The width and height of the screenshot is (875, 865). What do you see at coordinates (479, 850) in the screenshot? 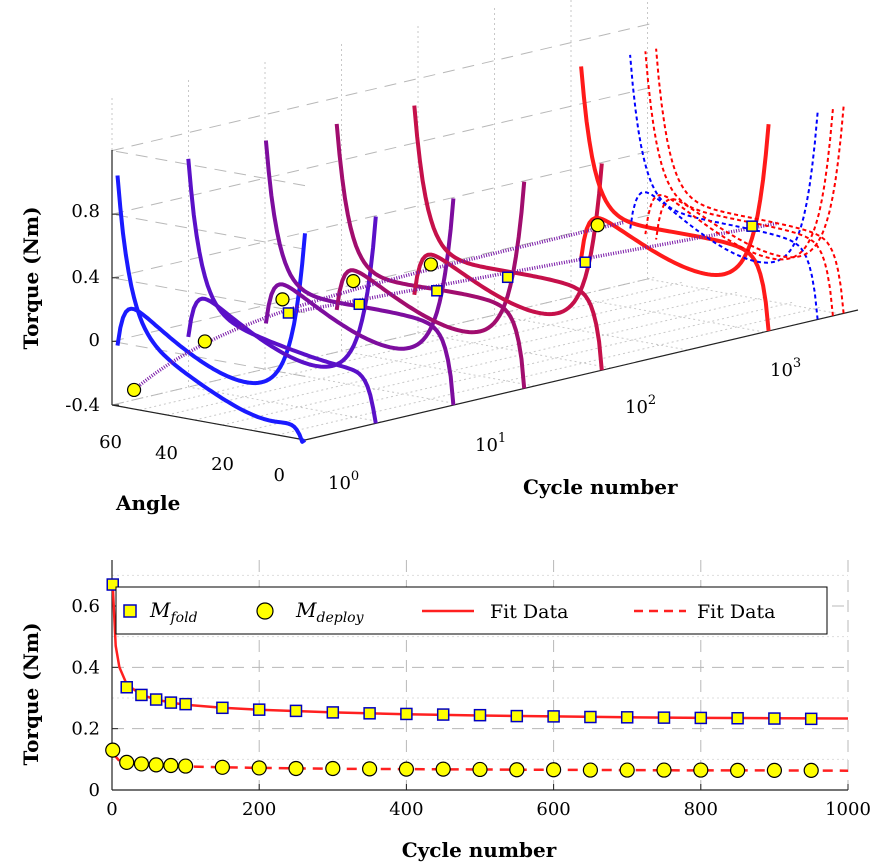
I see `x-axis-title: Cycle number` at bounding box center [479, 850].